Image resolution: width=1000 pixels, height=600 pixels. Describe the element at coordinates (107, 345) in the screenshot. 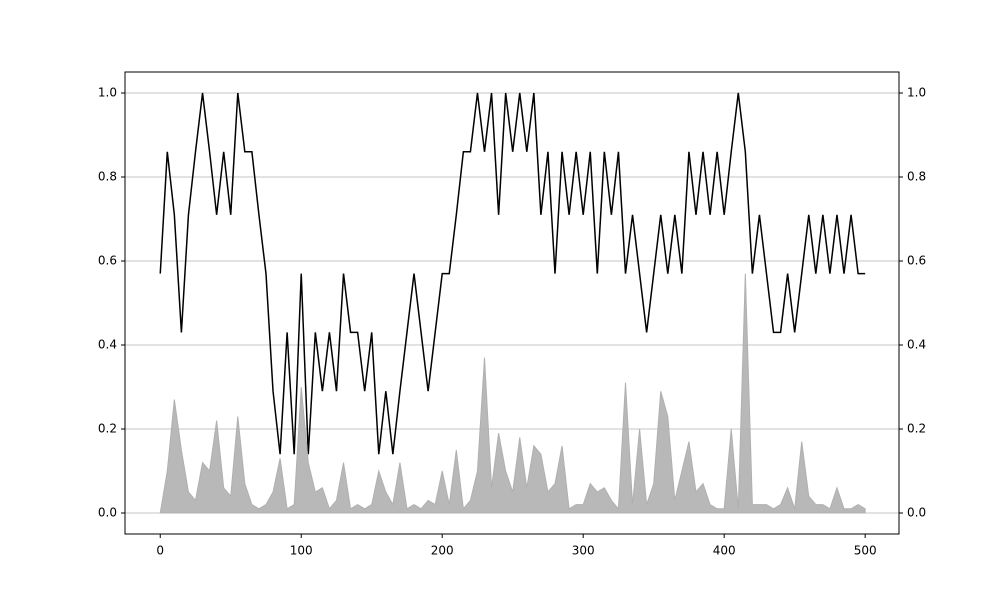

I see `y-tick-label: 0.4` at that location.